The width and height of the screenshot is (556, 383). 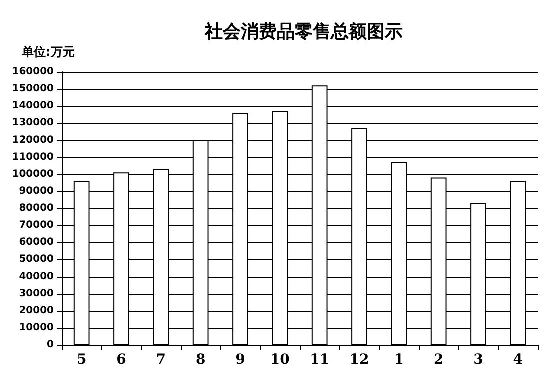 I want to click on y-tick-label: 150000, so click(x=33, y=89).